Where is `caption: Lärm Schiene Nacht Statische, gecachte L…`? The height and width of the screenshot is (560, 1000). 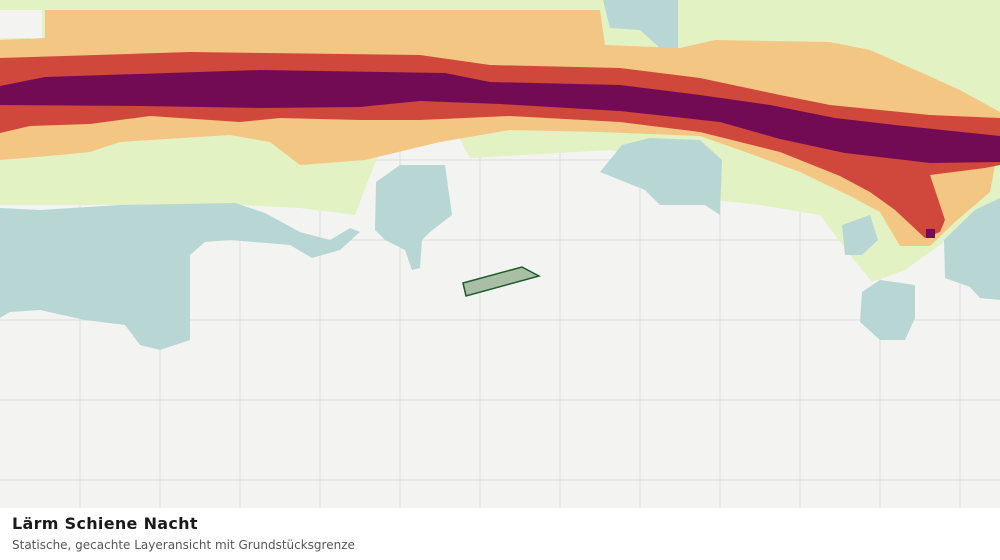
caption: Lärm Schiene Nacht Statische, gecachte L… is located at coordinates (502, 530).